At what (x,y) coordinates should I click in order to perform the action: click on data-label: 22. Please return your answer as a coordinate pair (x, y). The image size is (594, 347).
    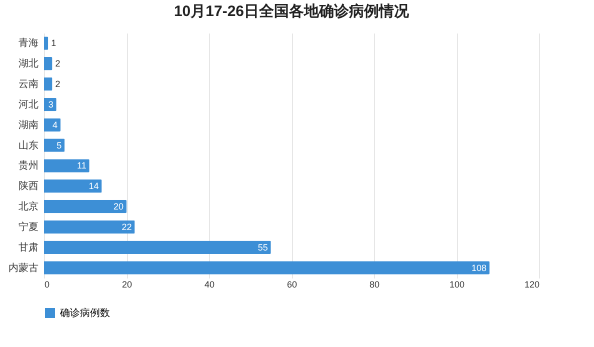
    Looking at the image, I should click on (127, 227).